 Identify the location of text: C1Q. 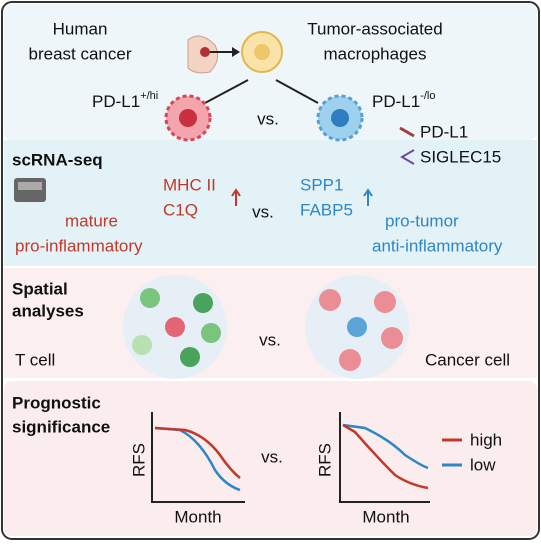
(180, 209).